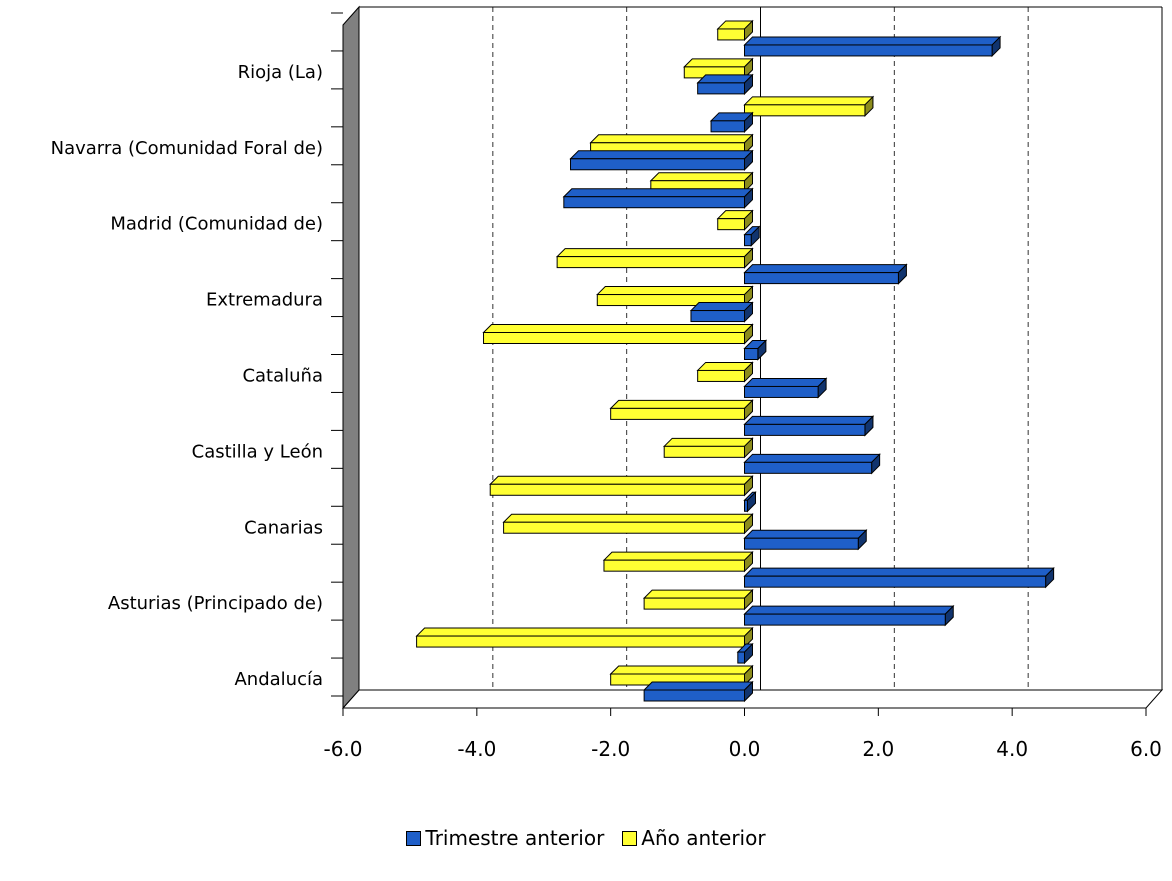  What do you see at coordinates (413, 838) in the screenshot?
I see `legend-swatch-trimestre` at bounding box center [413, 838].